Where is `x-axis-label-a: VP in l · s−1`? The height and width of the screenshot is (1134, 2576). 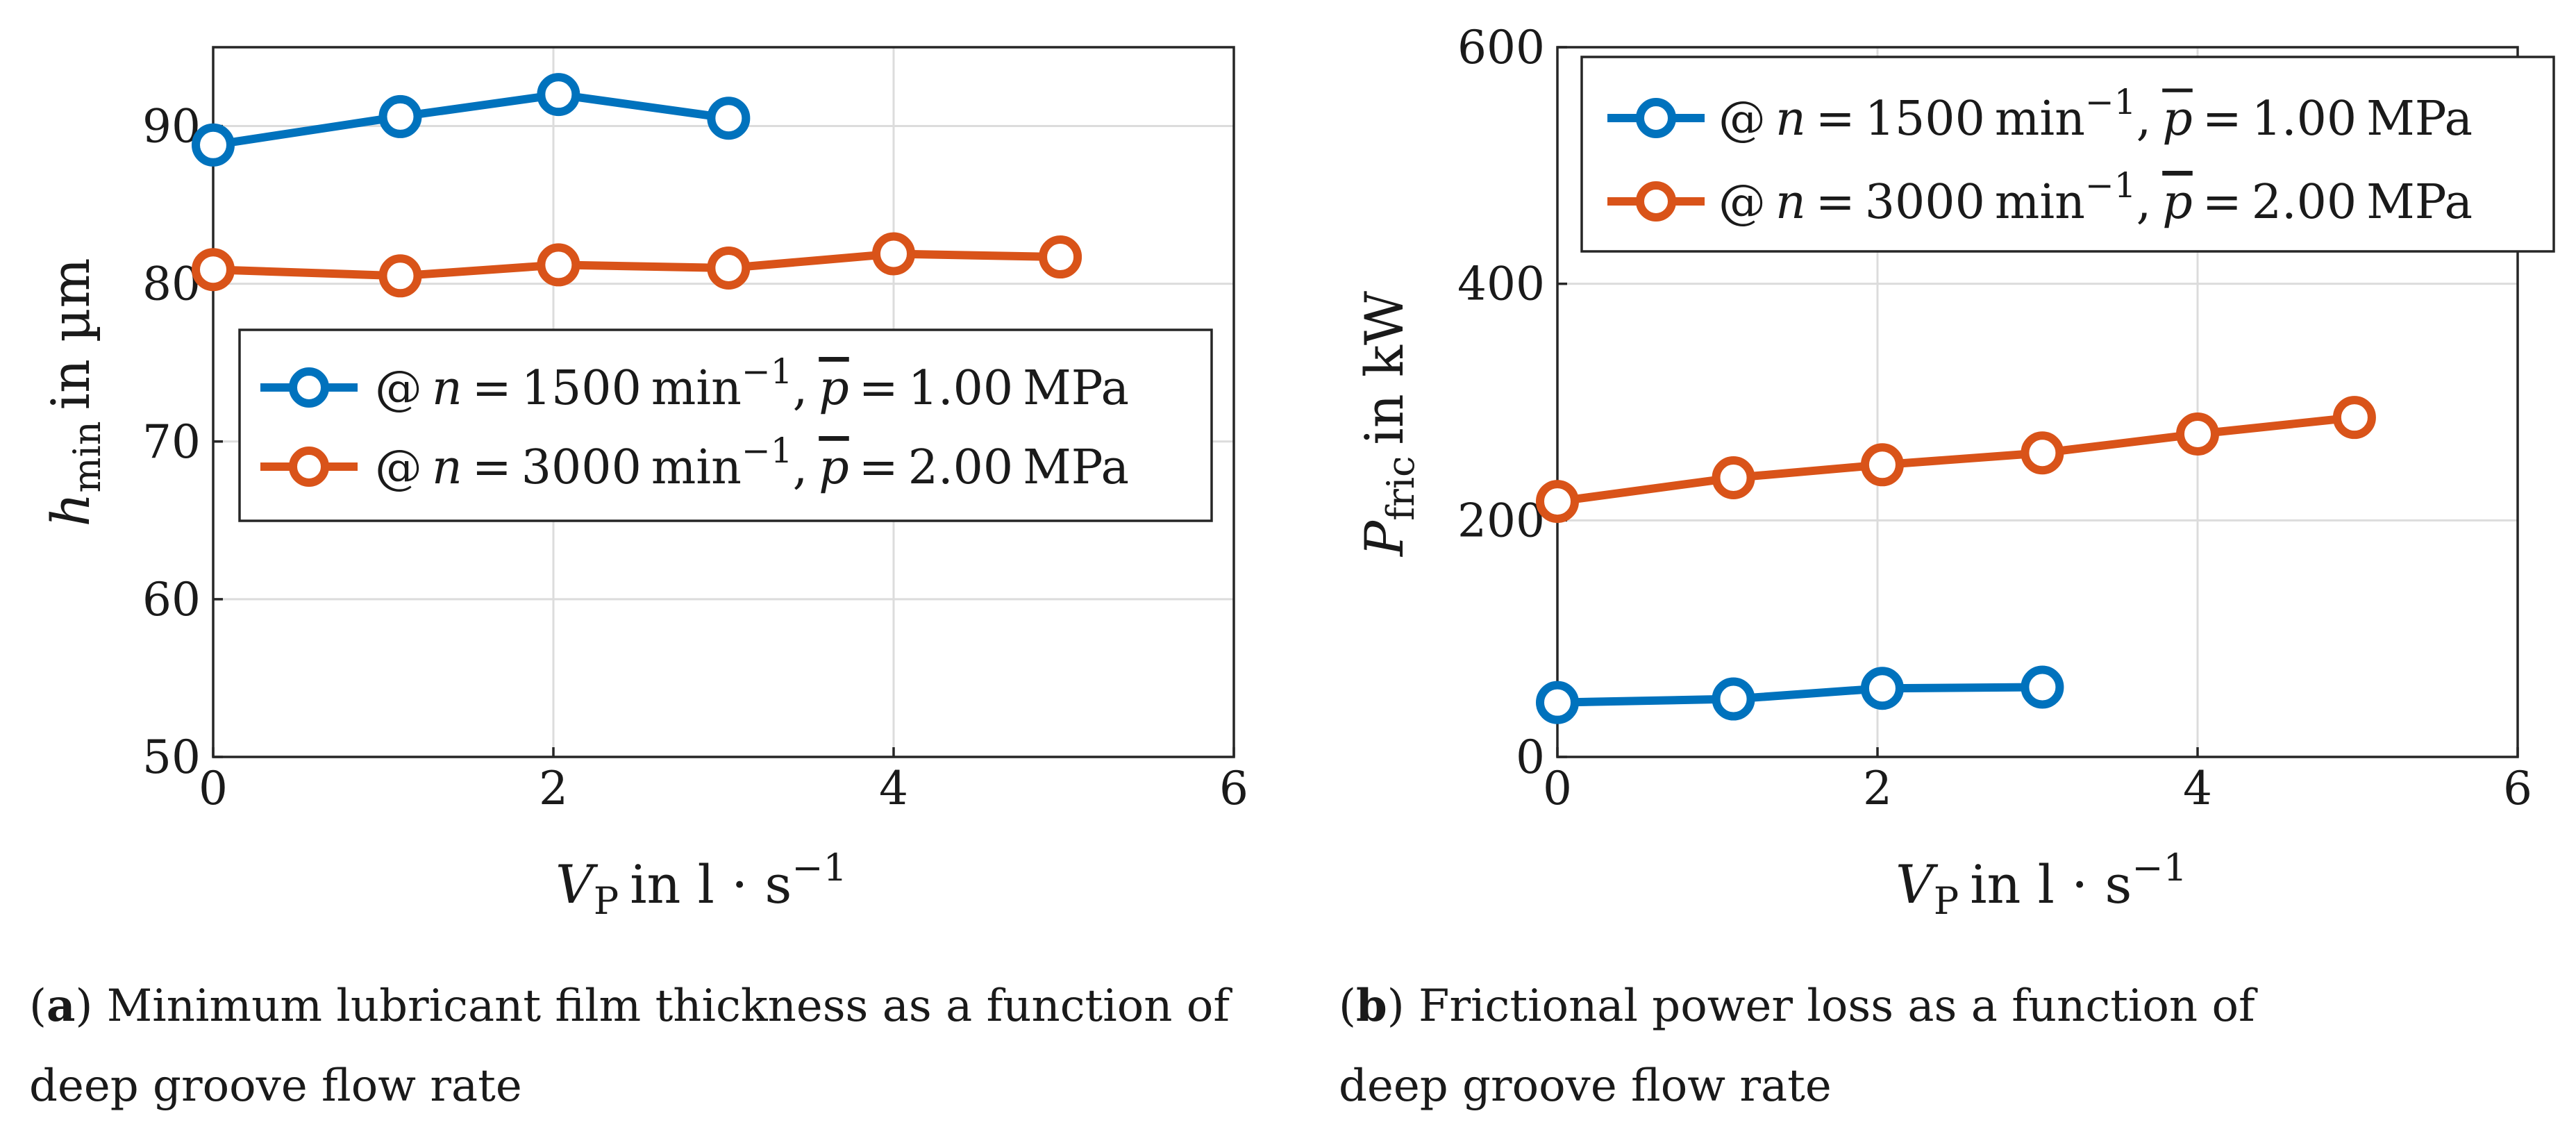 x-axis-label-a: VP in l · s−1 is located at coordinates (701, 884).